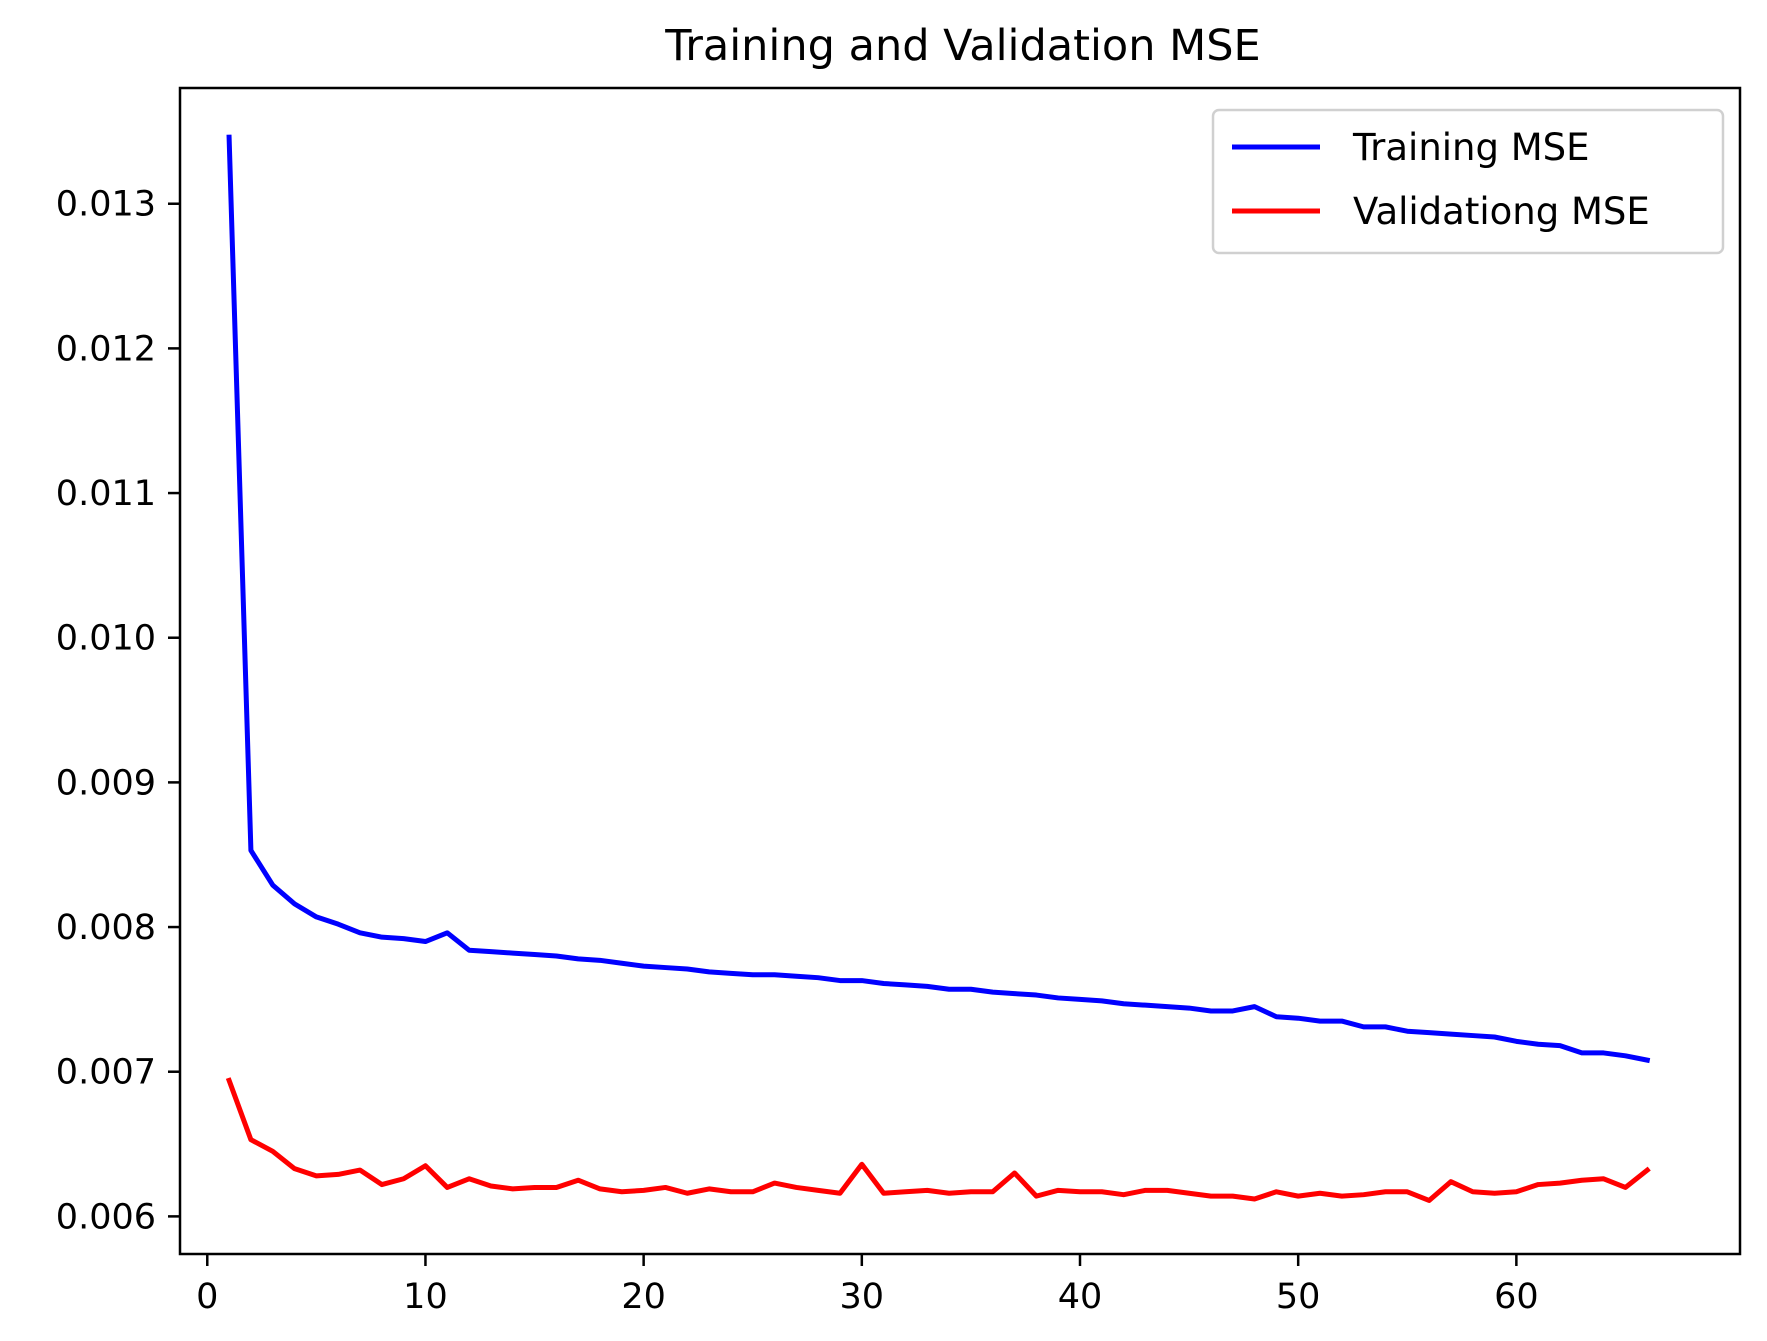 The image size is (1767, 1341). What do you see at coordinates (643, 1297) in the screenshot?
I see `x-tick-label: 20` at bounding box center [643, 1297].